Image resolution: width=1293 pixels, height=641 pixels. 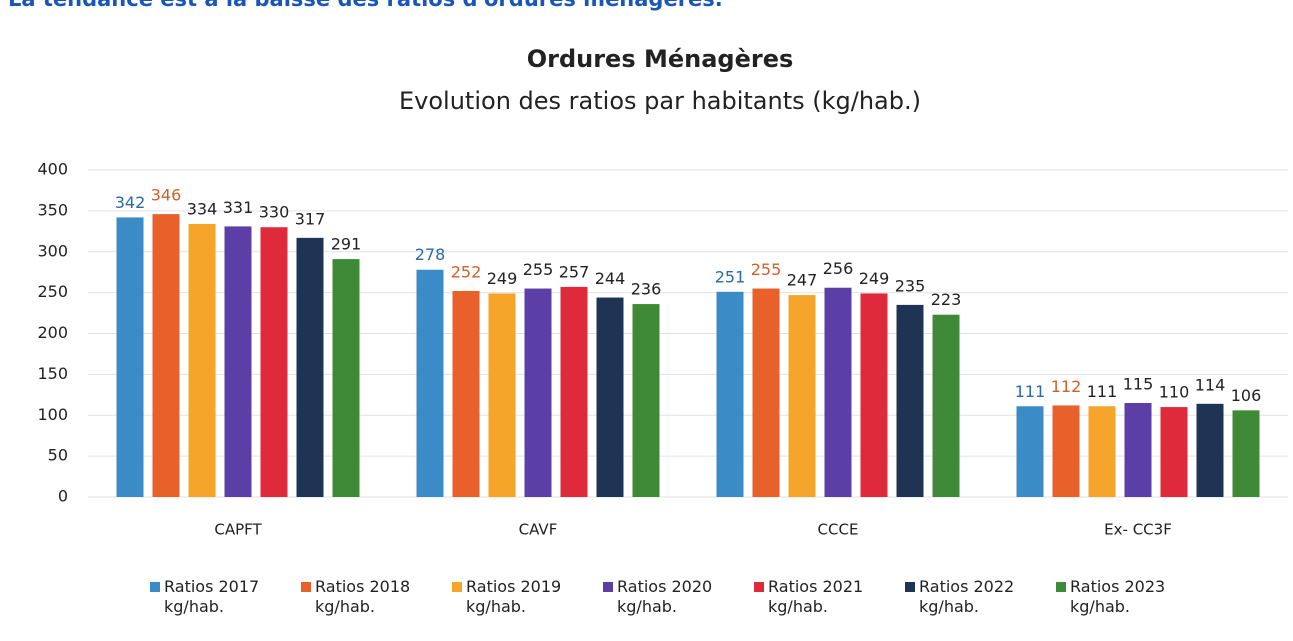 What do you see at coordinates (646, 289) in the screenshot?
I see `data-label: 236` at bounding box center [646, 289].